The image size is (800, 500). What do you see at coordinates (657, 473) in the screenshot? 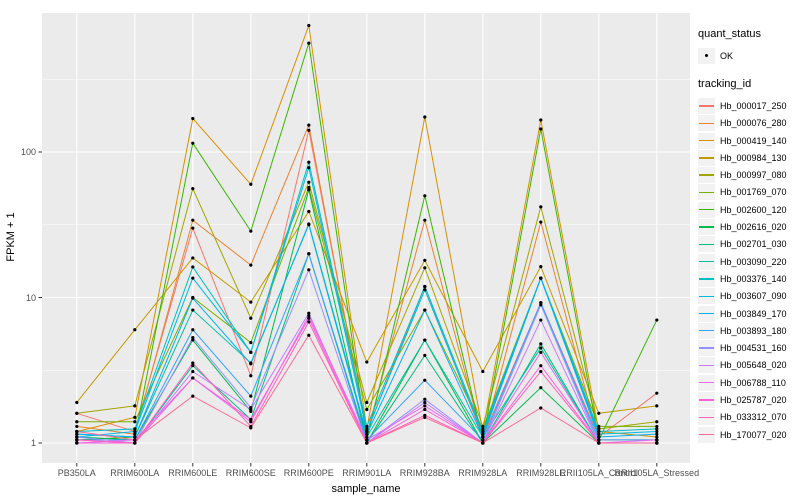
I see `x-tick-label: RRII105LA_Stressed` at bounding box center [657, 473].